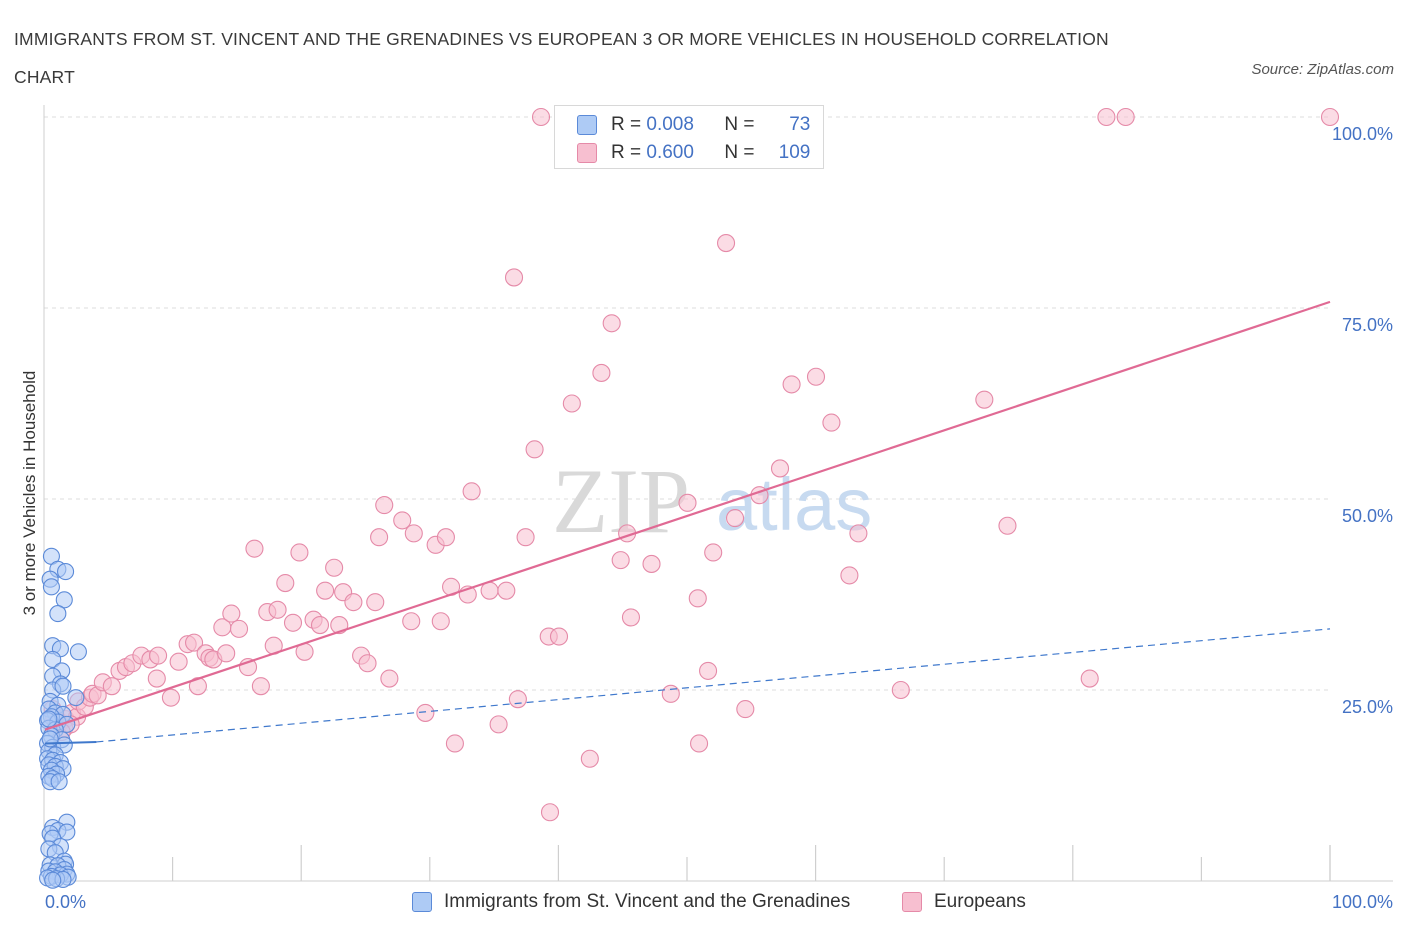  I want to click on legend-r-value: 0.600, so click(670, 152).